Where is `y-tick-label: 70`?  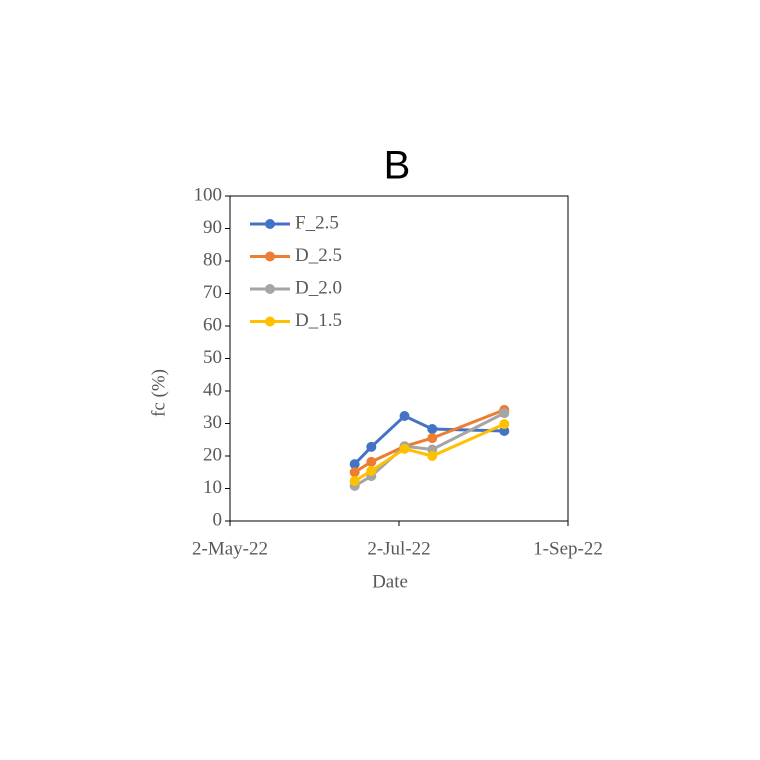
y-tick-label: 70 is located at coordinates (212, 292).